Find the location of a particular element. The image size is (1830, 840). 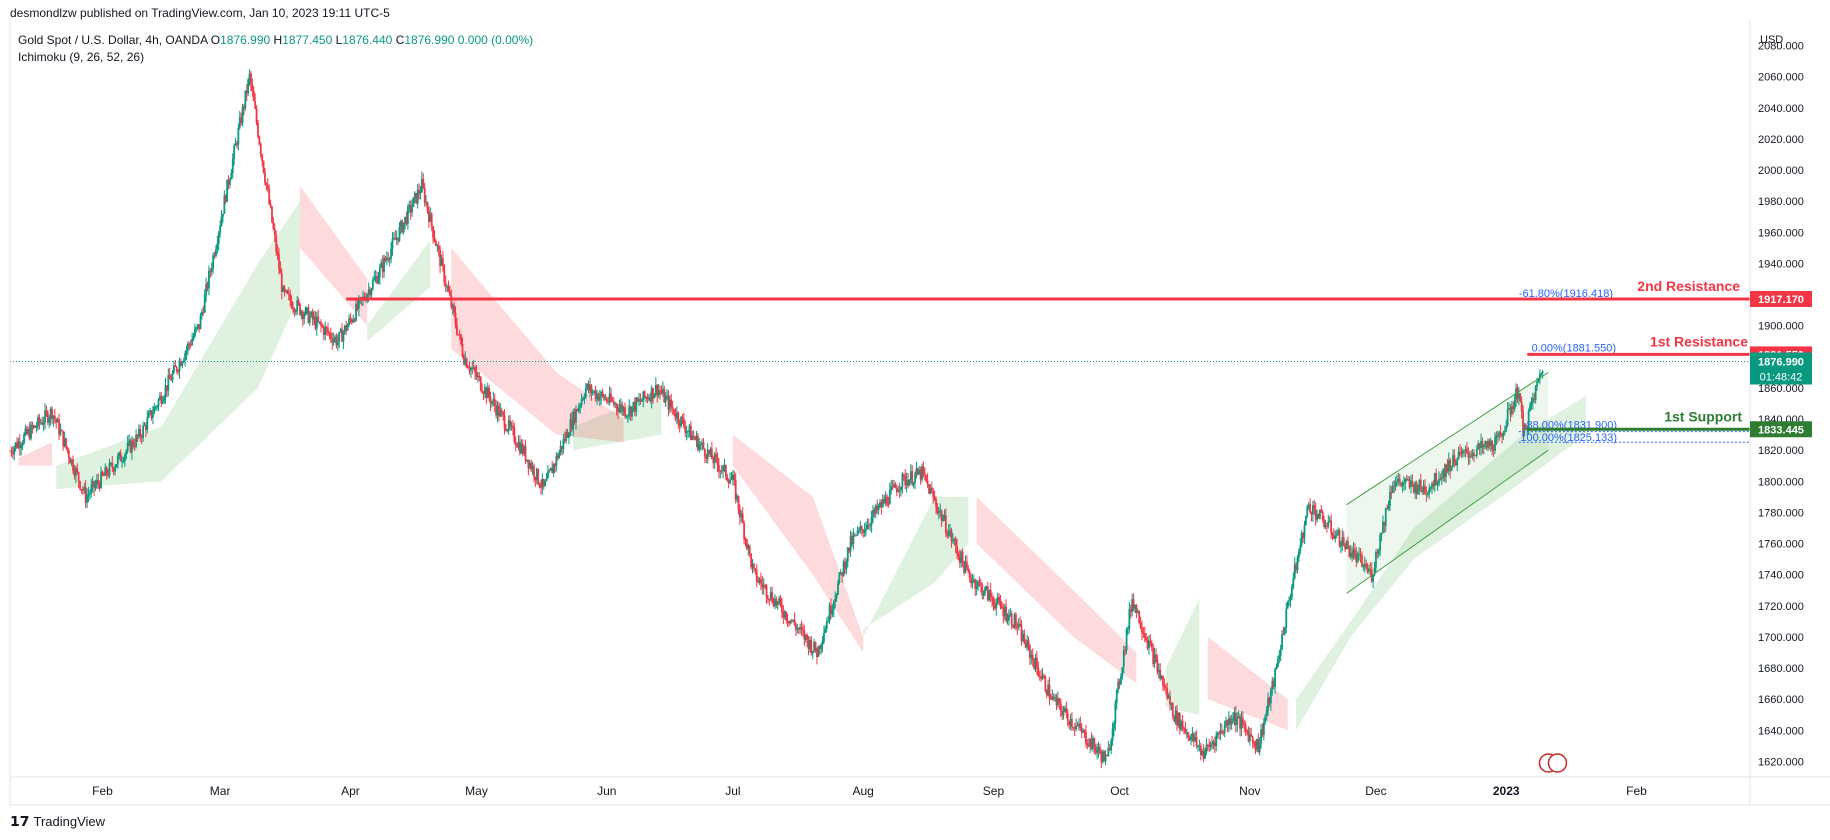

high-label: H is located at coordinates (278, 40).